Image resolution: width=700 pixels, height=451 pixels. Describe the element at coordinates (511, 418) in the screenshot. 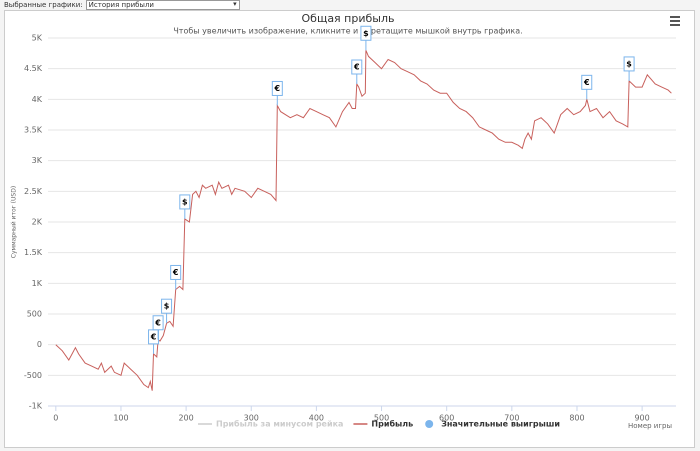

I see `x-tick-label: 700` at that location.